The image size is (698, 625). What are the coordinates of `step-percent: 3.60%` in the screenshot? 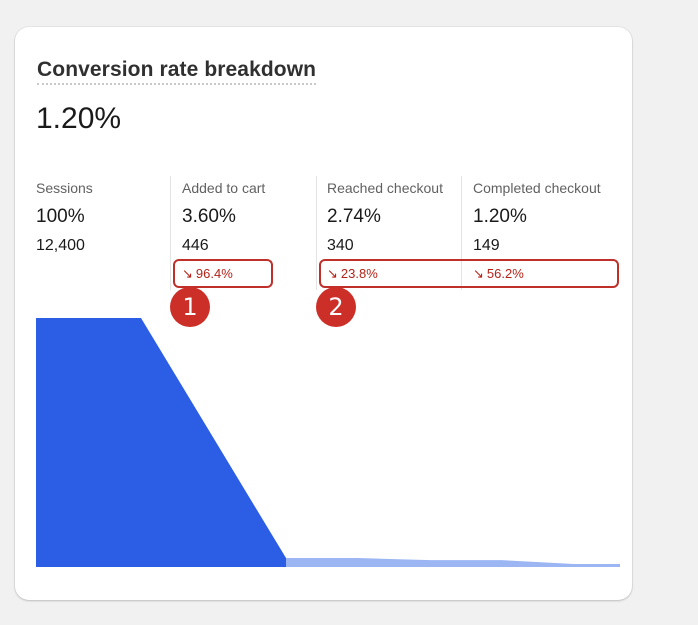 It's located at (209, 216).